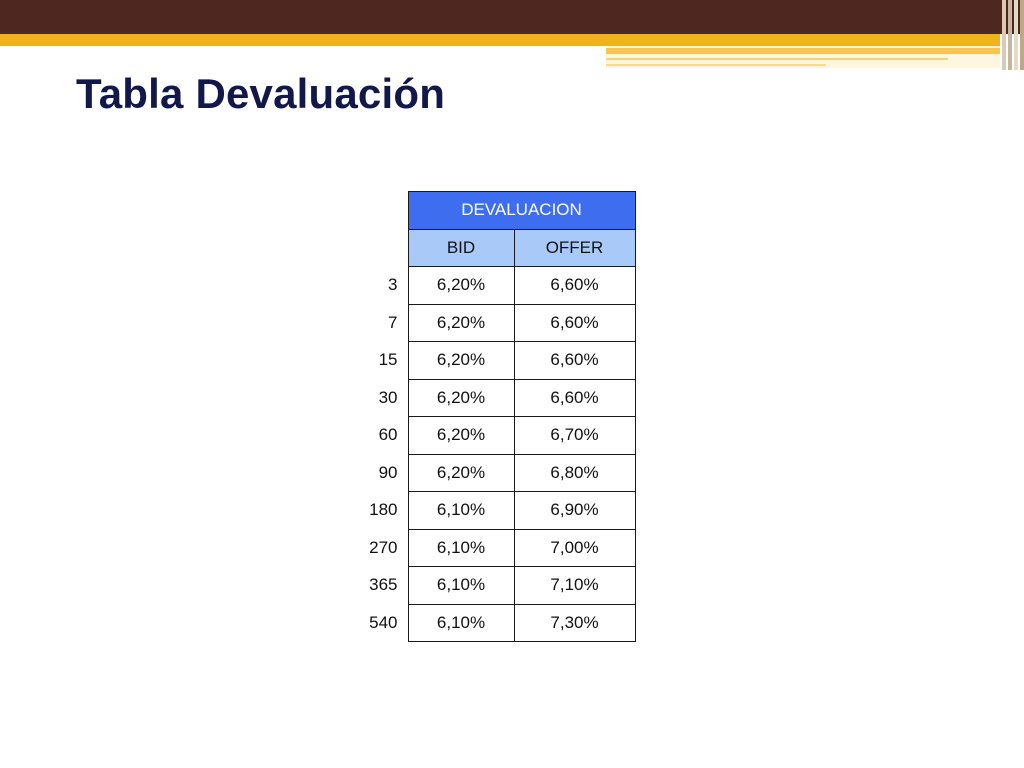 This screenshot has width=1024, height=768. Describe the element at coordinates (1007, 35) in the screenshot. I see `decorative-stripes` at that location.